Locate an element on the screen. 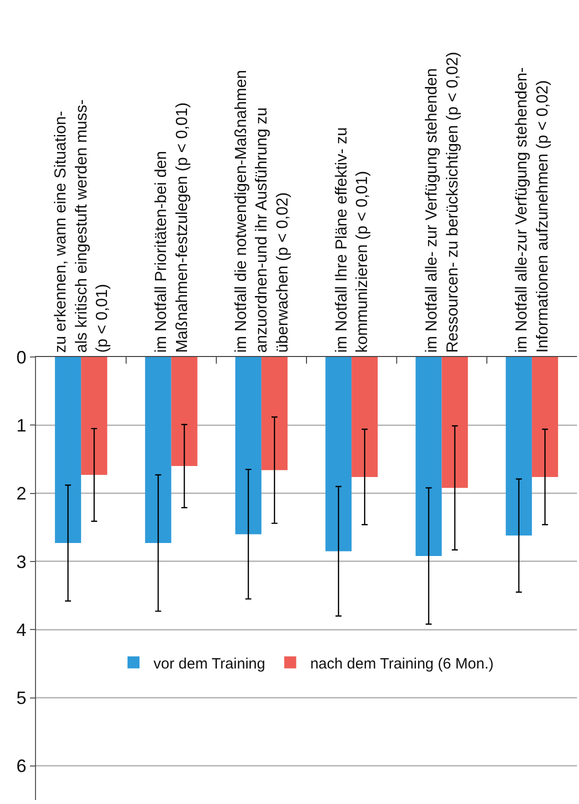 This screenshot has height=804, width=579. x-tick-label: im Notfall alle- zur Verfügung stehenden Ressourcen- zu berücksichtigen (p < 0,02) is located at coordinates (443, 202).